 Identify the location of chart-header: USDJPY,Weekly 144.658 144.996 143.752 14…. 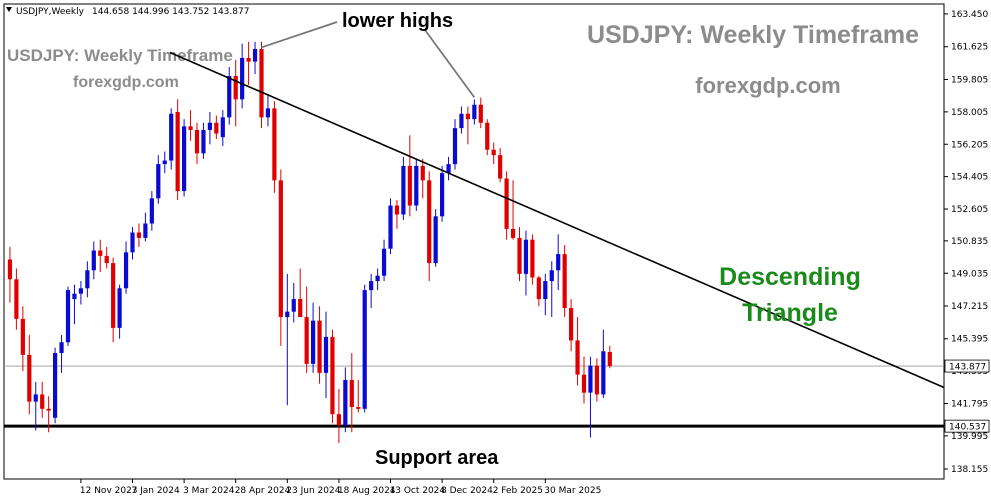
(127, 12).